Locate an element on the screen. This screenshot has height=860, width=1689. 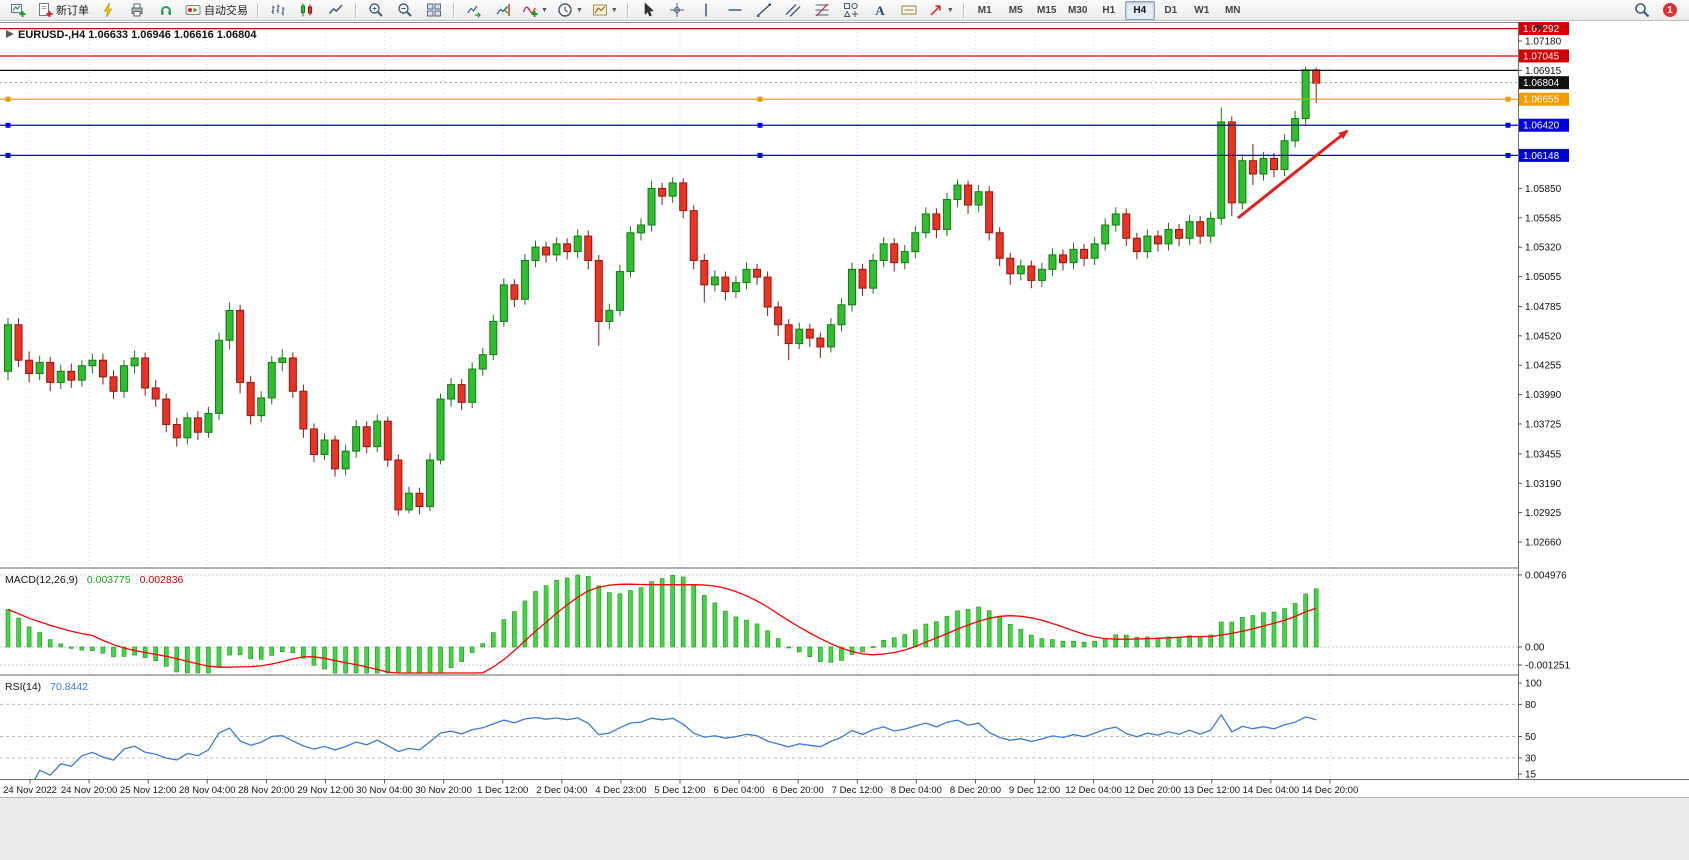
lightning-button is located at coordinates (108, 10).